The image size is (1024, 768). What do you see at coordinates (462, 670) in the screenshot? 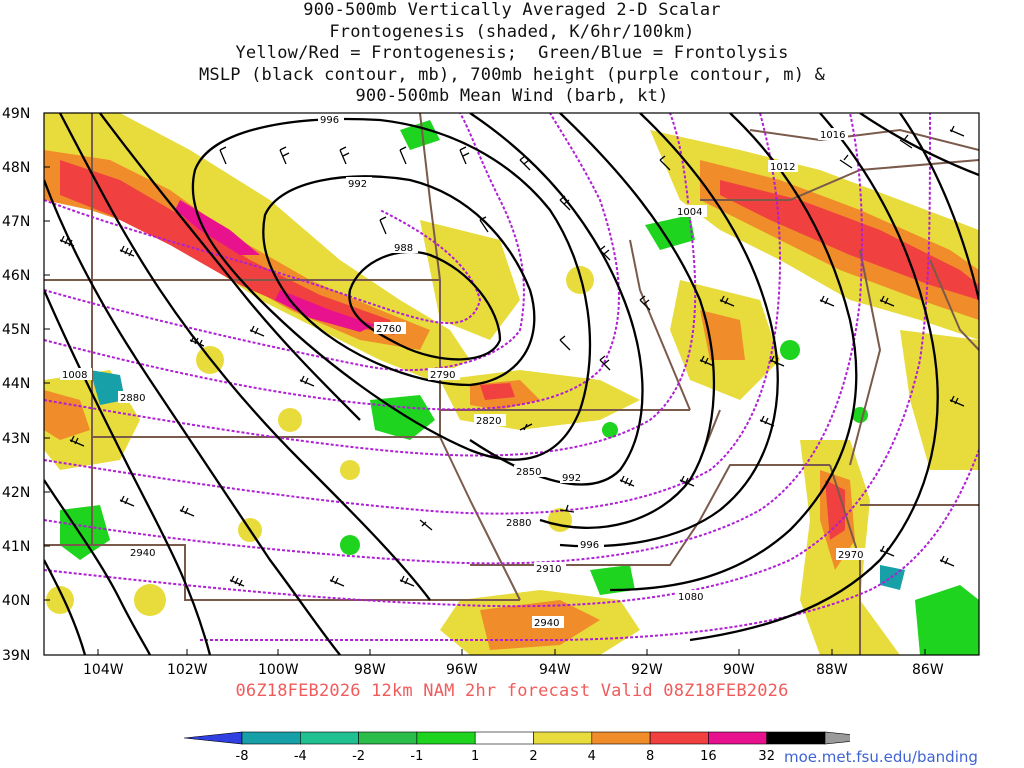
I see `lon-label: 96W` at bounding box center [462, 670].